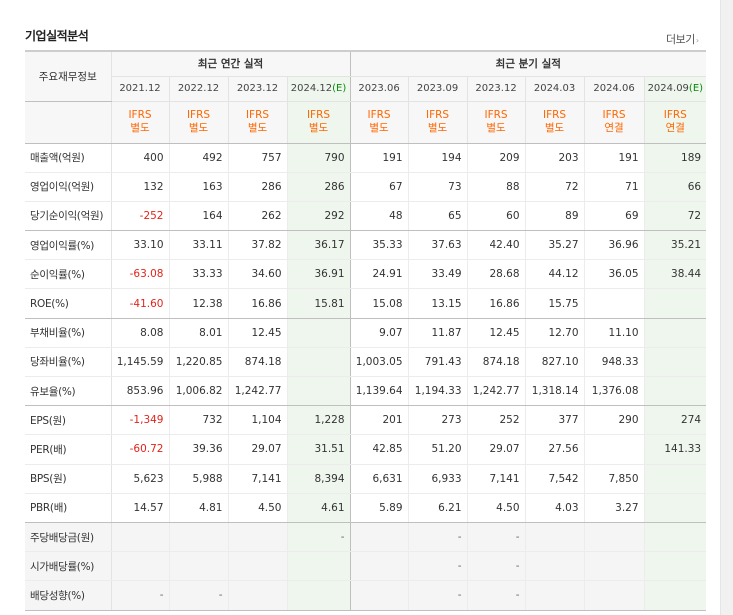 The height and width of the screenshot is (615, 733). I want to click on cell-value: 36.91, so click(329, 274).